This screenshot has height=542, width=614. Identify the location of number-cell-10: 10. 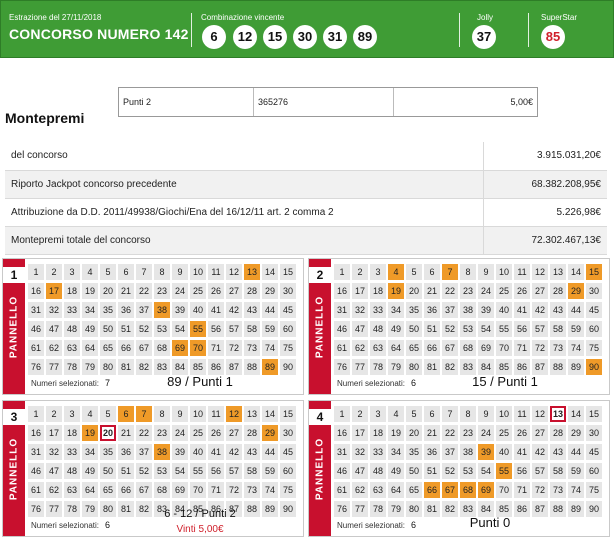
(198, 414).